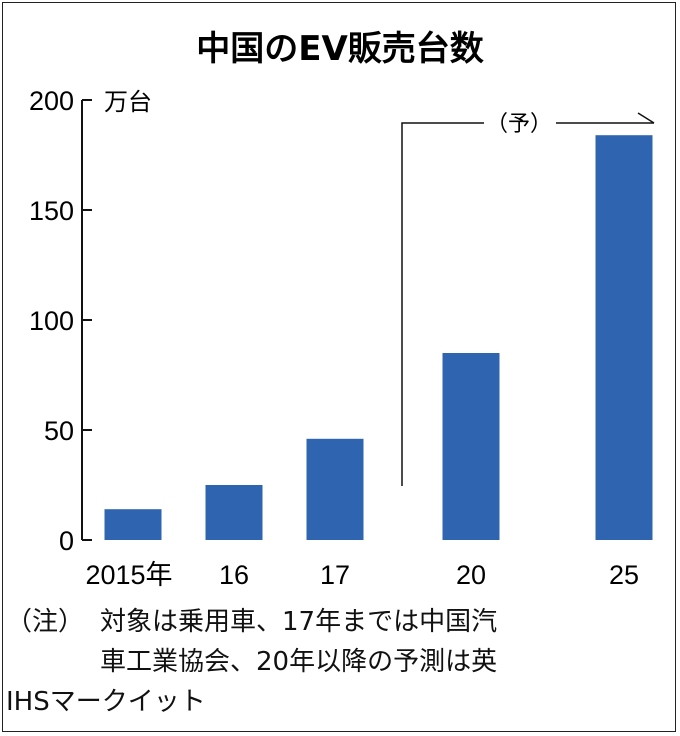  What do you see at coordinates (335, 575) in the screenshot?
I see `x-tick-label: 17` at bounding box center [335, 575].